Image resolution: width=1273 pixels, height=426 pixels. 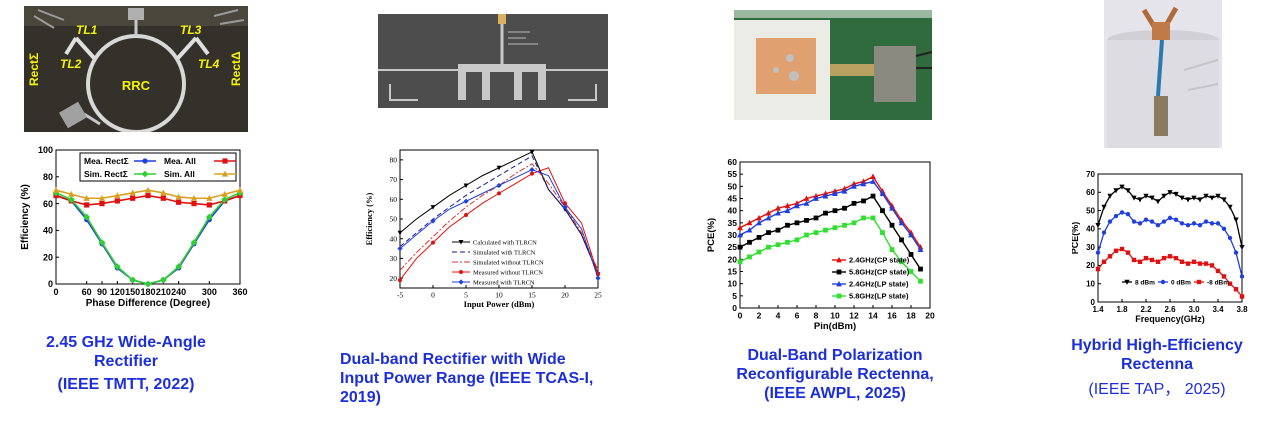 What do you see at coordinates (87, 292) in the screenshot?
I see `x-tick-label: 60` at bounding box center [87, 292].